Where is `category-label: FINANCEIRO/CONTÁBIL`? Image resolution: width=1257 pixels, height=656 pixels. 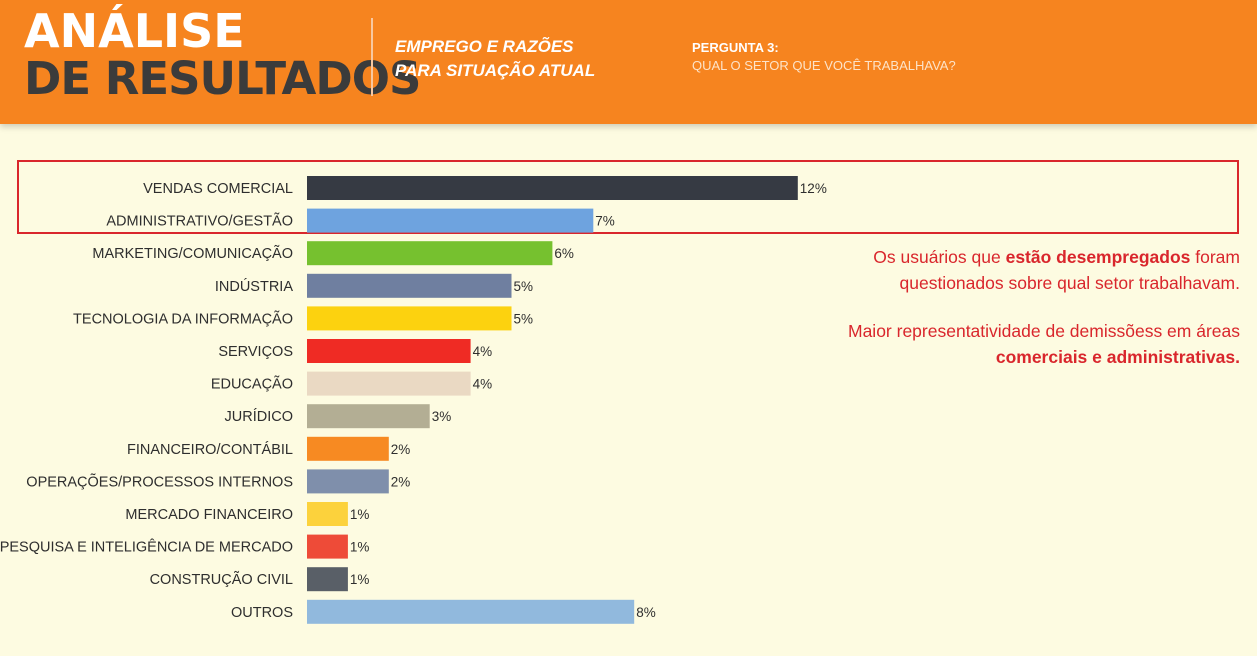 category-label: FINANCEIRO/CONTÁBIL is located at coordinates (210, 449).